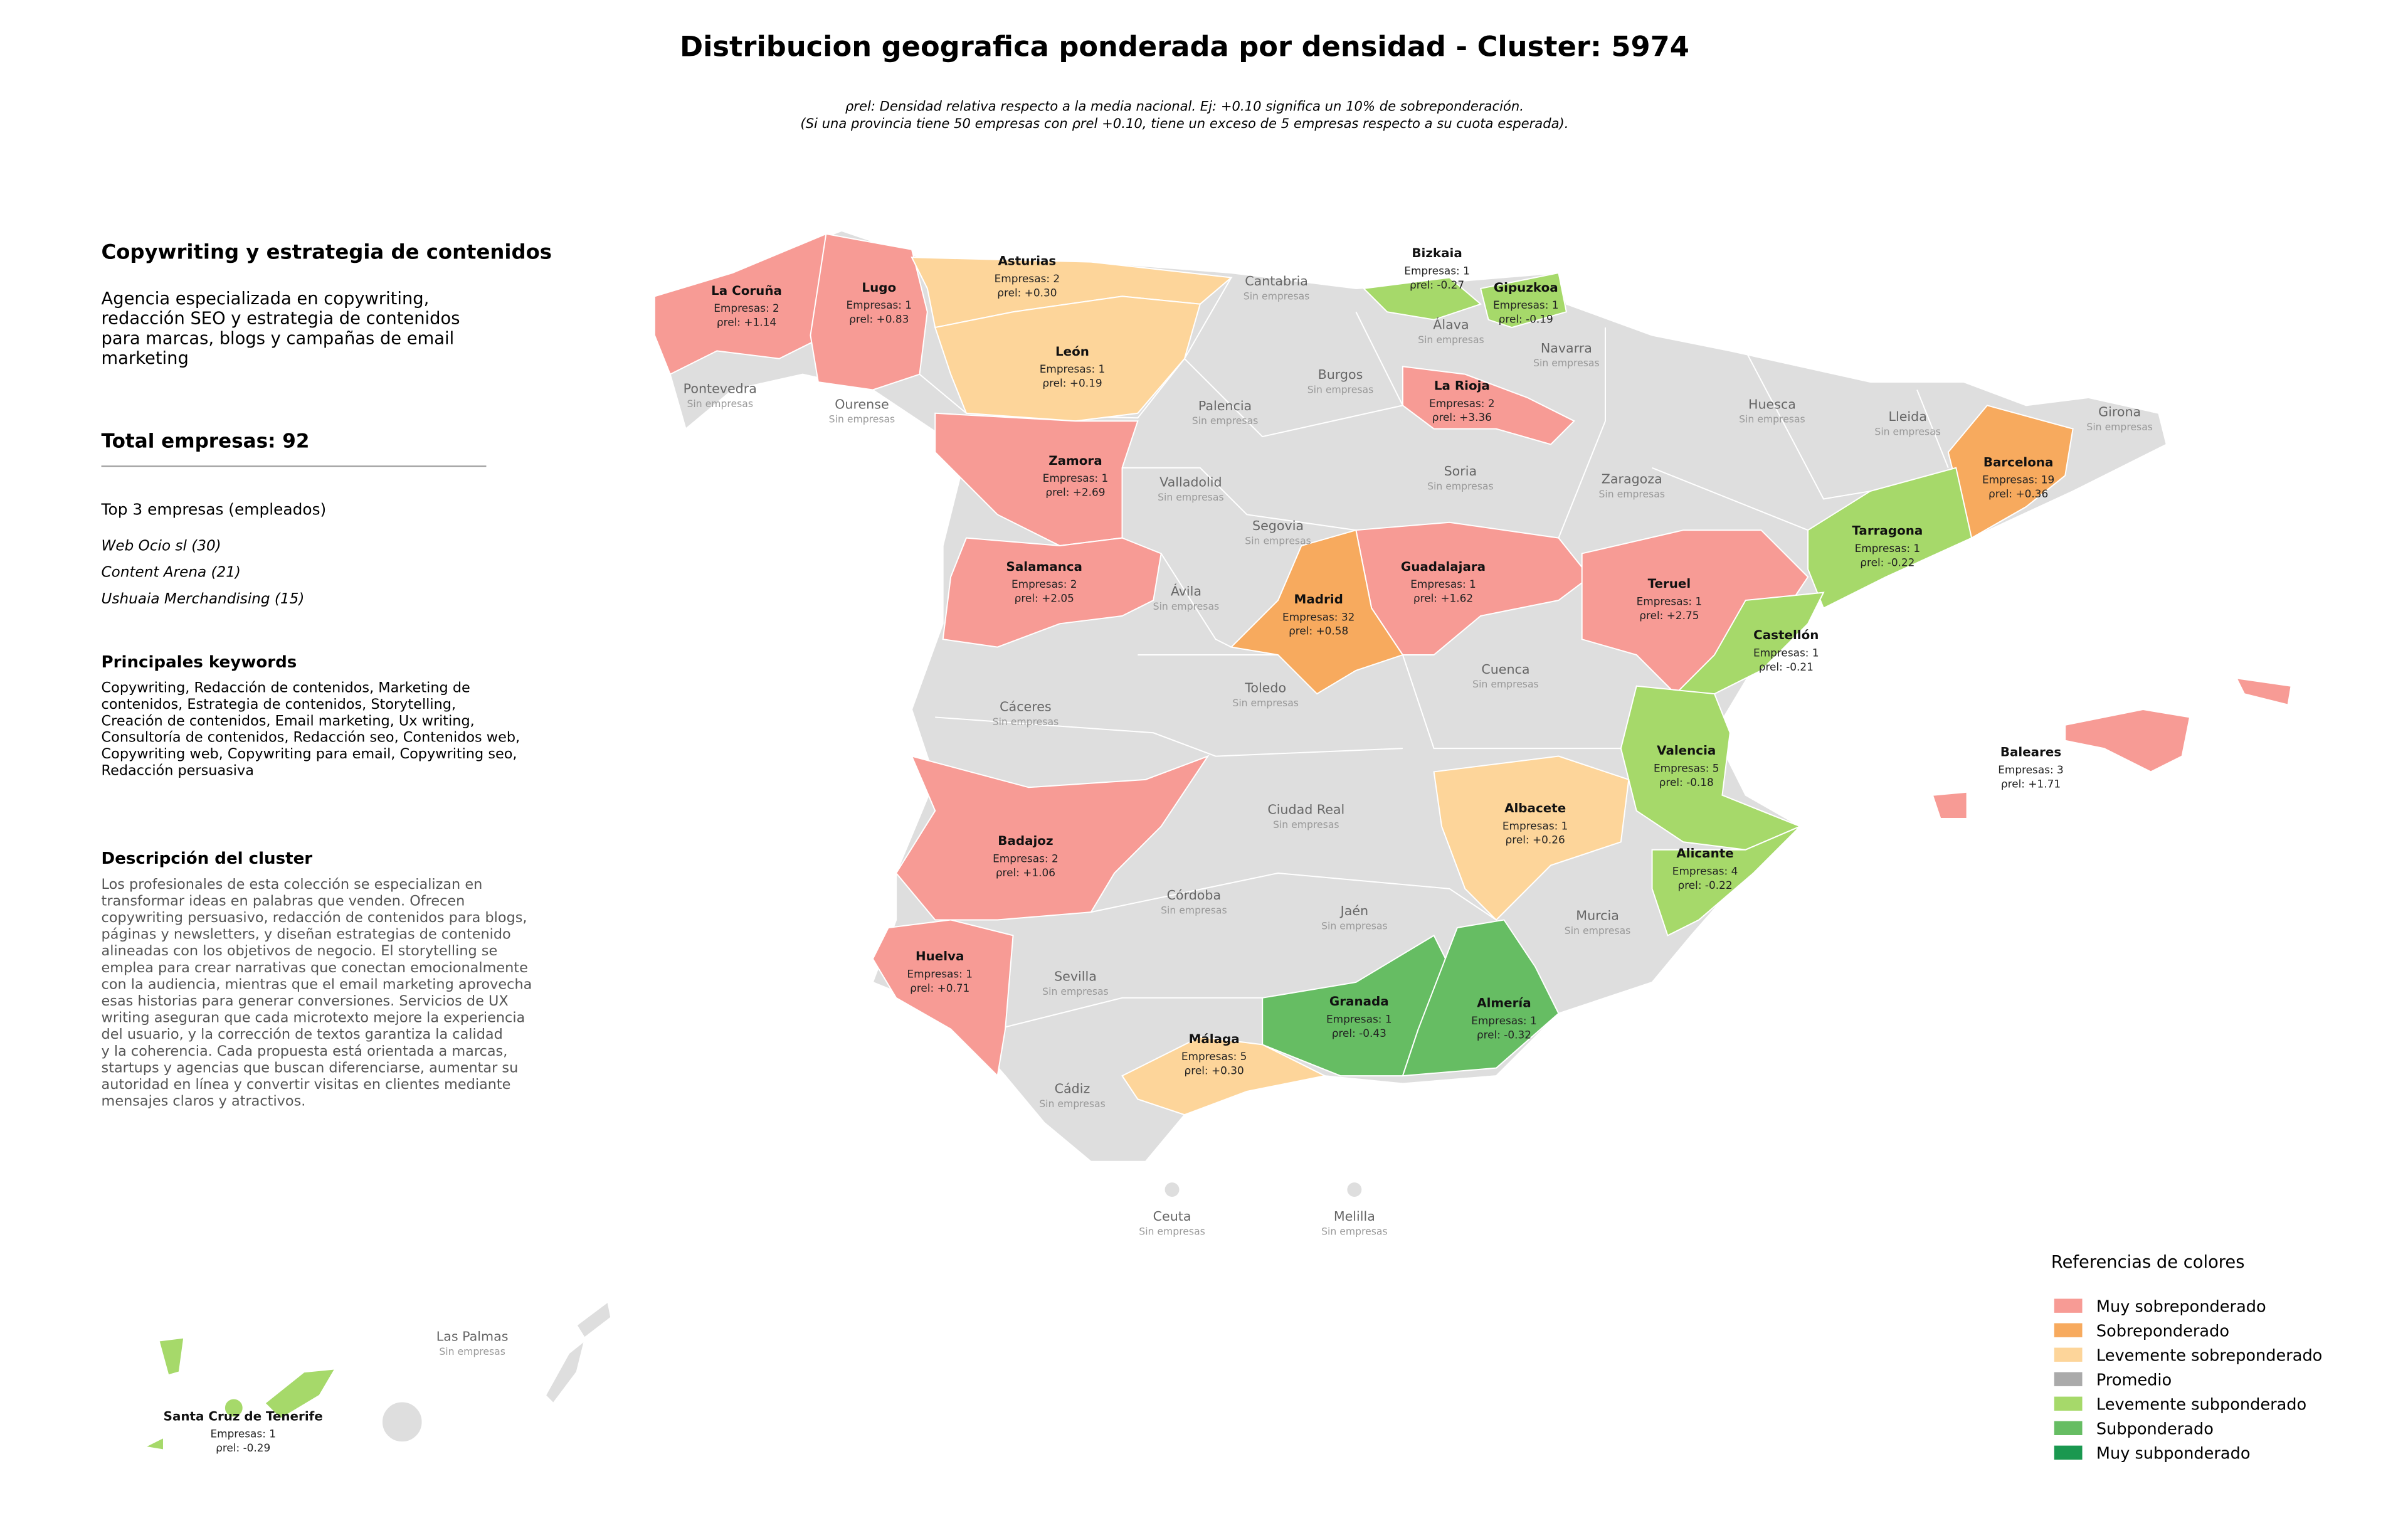  Describe the element at coordinates (1214, 1056) in the screenshot. I see `province-companies: Empresas: 5` at that location.